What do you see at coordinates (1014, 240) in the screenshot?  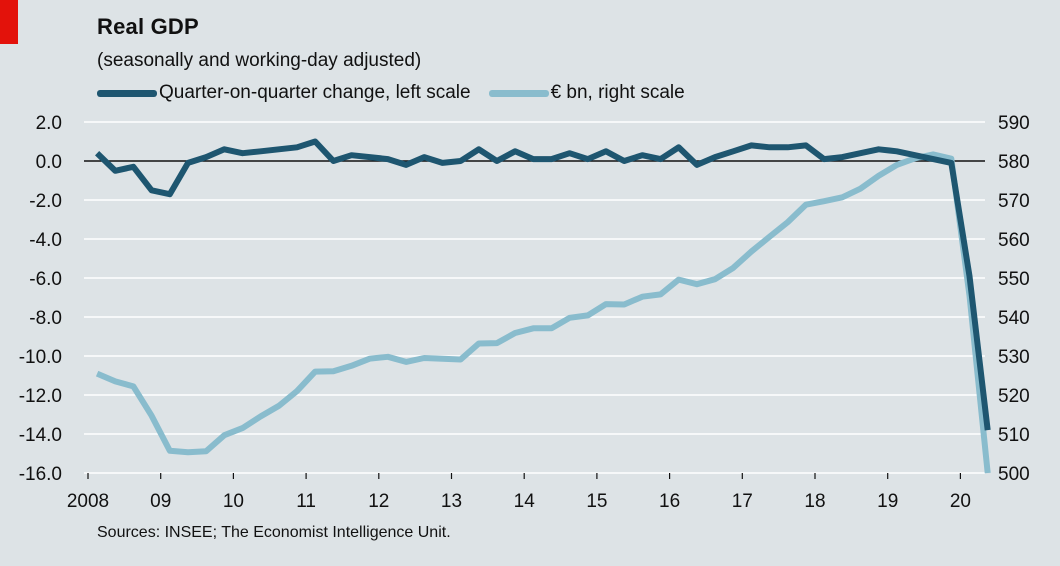 I see `y-right-tick-label: 560` at bounding box center [1014, 240].